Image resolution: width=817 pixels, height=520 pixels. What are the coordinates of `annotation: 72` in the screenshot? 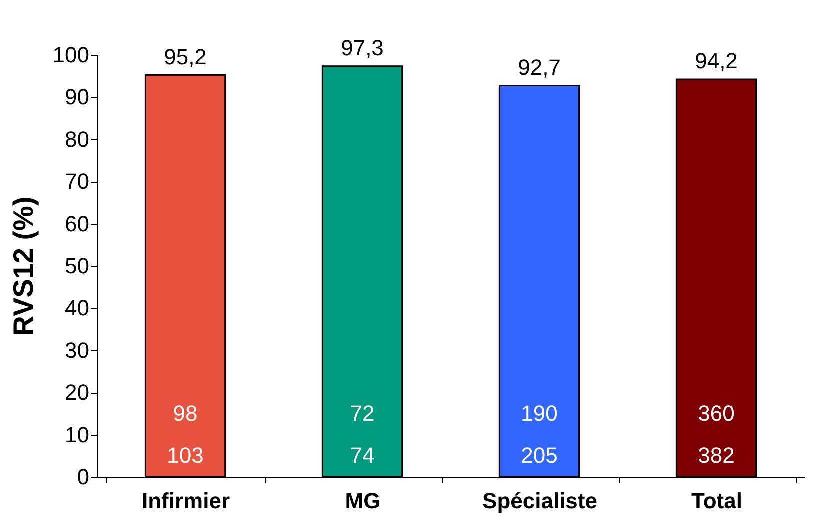 It's located at (362, 413).